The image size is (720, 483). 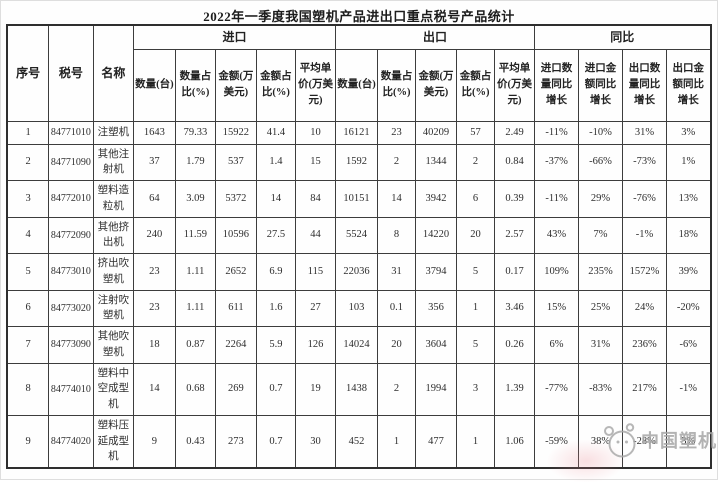 I want to click on table-cell: 1994, so click(x=435, y=389).